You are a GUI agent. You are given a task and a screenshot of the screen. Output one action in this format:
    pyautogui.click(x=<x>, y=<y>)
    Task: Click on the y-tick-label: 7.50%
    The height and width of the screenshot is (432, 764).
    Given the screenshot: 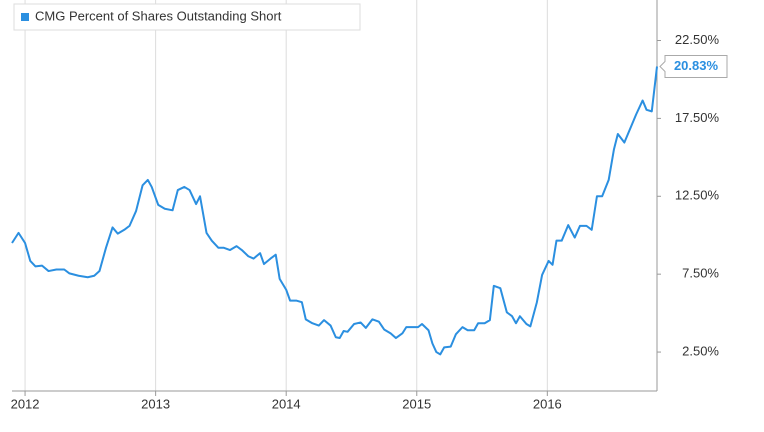 What is the action you would take?
    pyautogui.click(x=700, y=273)
    